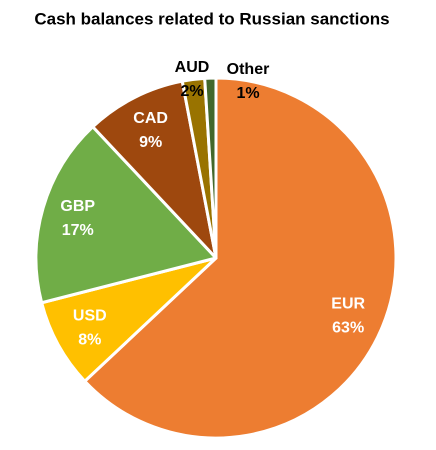 This screenshot has width=436, height=450. What do you see at coordinates (150, 118) in the screenshot?
I see `slice-category: CAD` at bounding box center [150, 118].